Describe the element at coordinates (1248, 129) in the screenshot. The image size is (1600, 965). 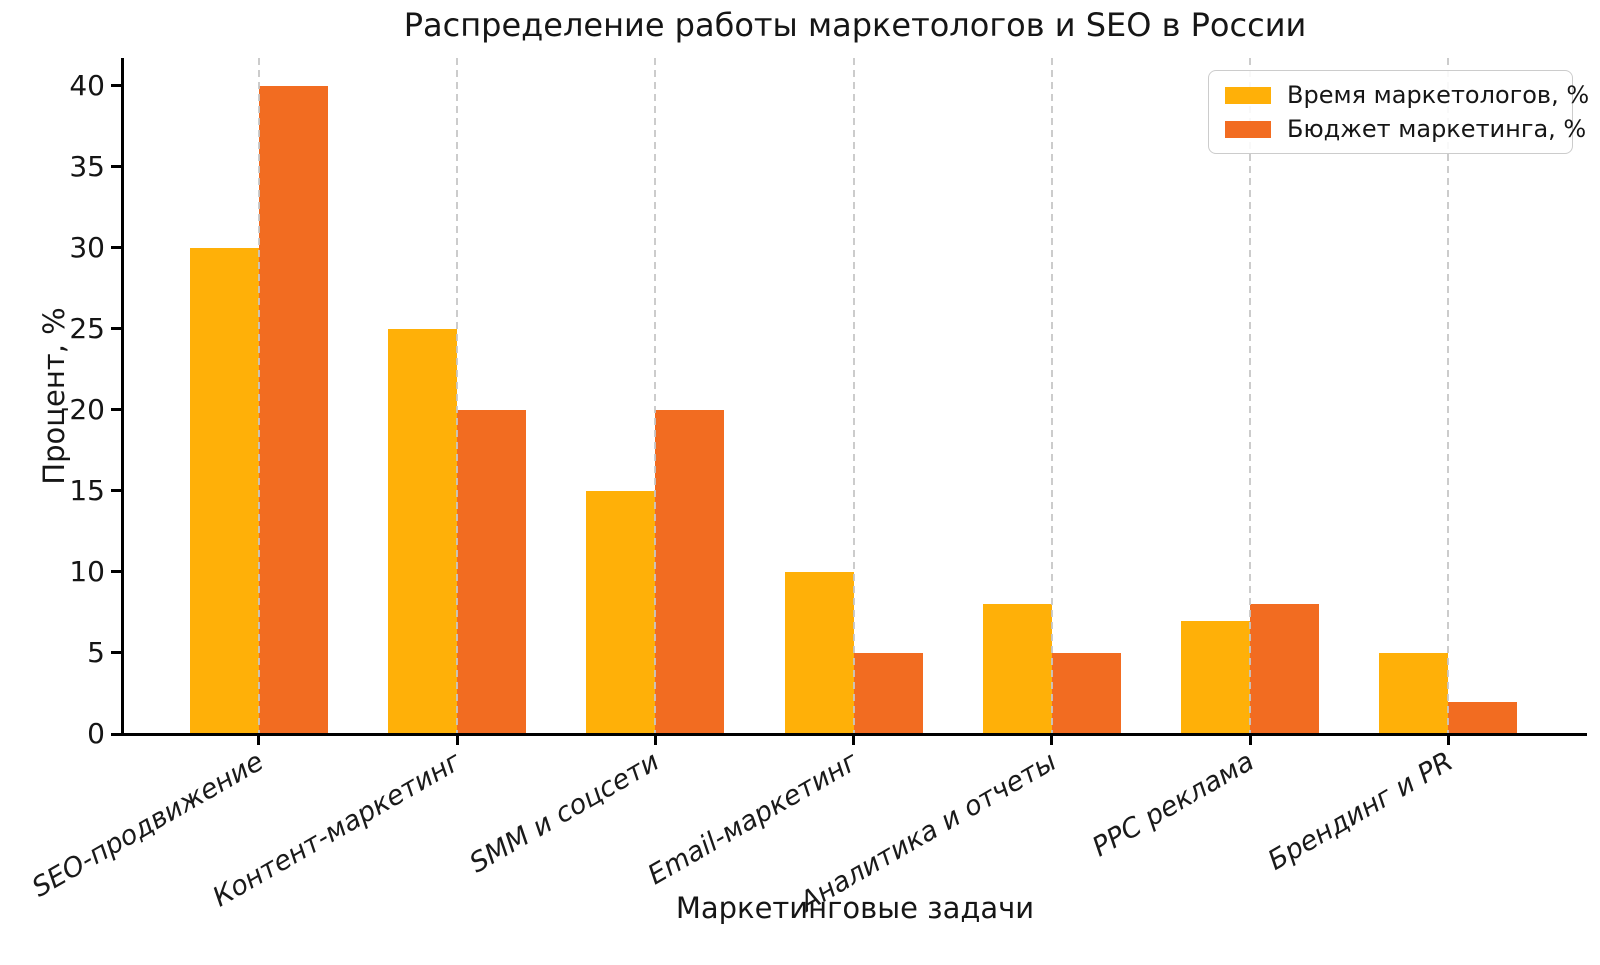
I see `legend-swatch-budget` at that location.